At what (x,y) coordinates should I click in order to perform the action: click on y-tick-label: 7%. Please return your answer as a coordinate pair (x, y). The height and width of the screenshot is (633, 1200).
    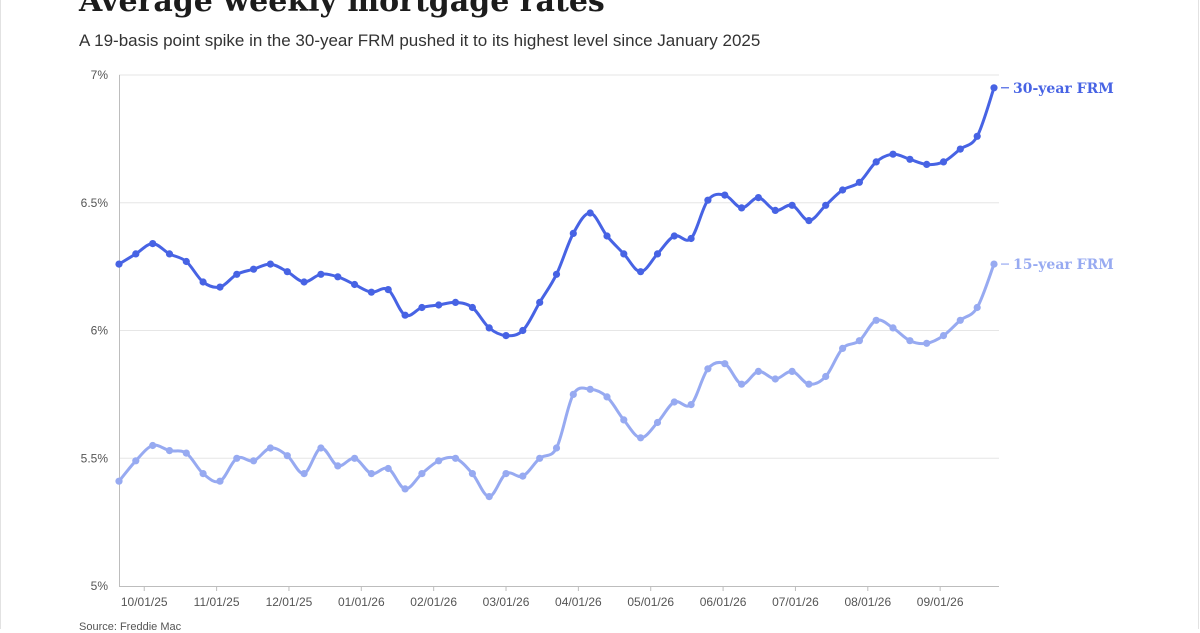
    Looking at the image, I should click on (100, 75).